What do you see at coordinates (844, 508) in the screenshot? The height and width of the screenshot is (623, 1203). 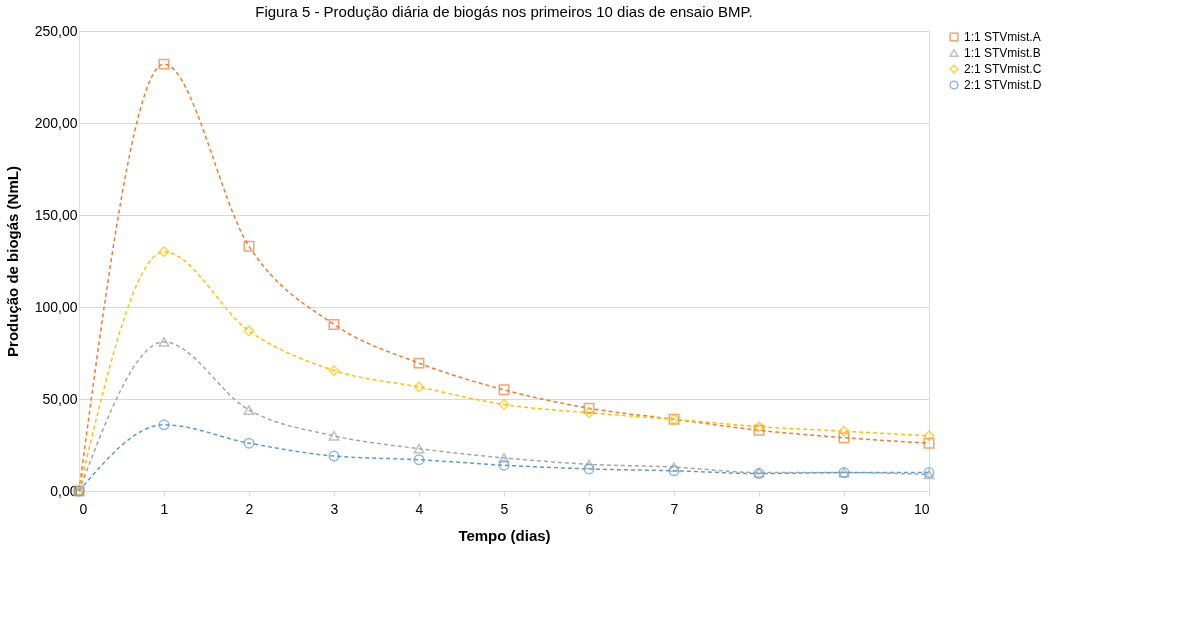 I see `x-tick-label: 9` at bounding box center [844, 508].